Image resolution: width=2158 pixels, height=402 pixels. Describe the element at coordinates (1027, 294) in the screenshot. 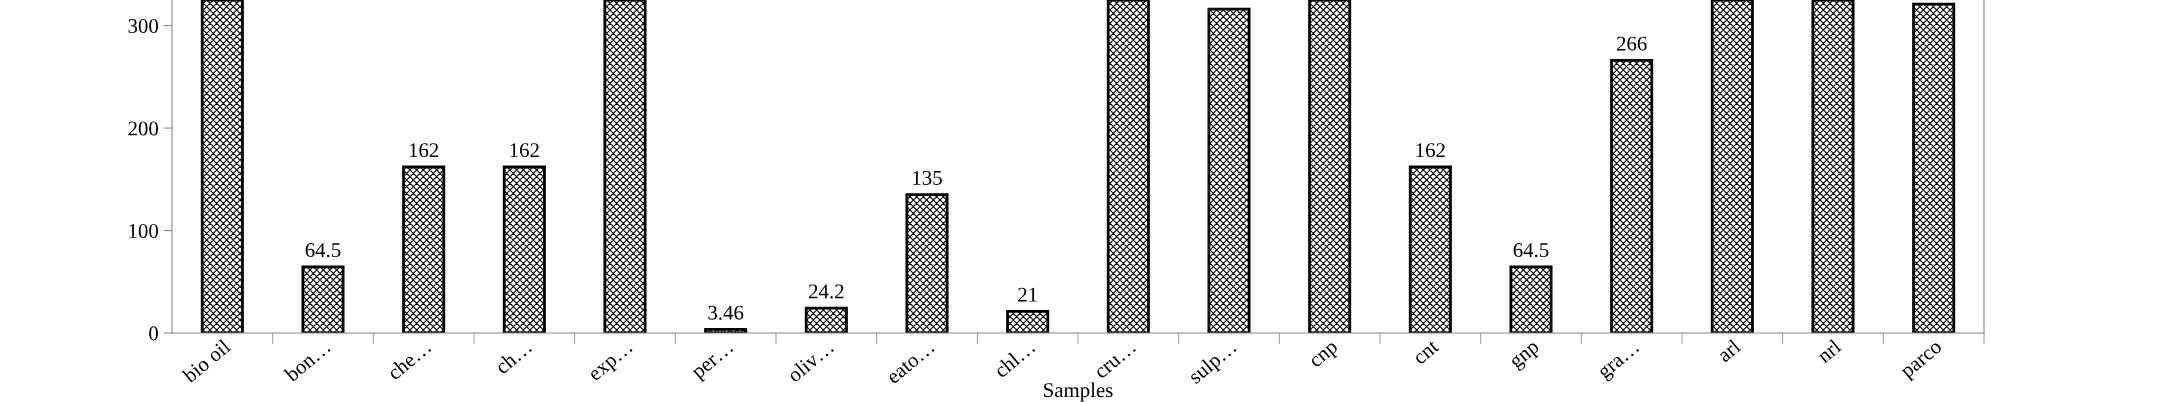

I see `data-label: 21` at that location.